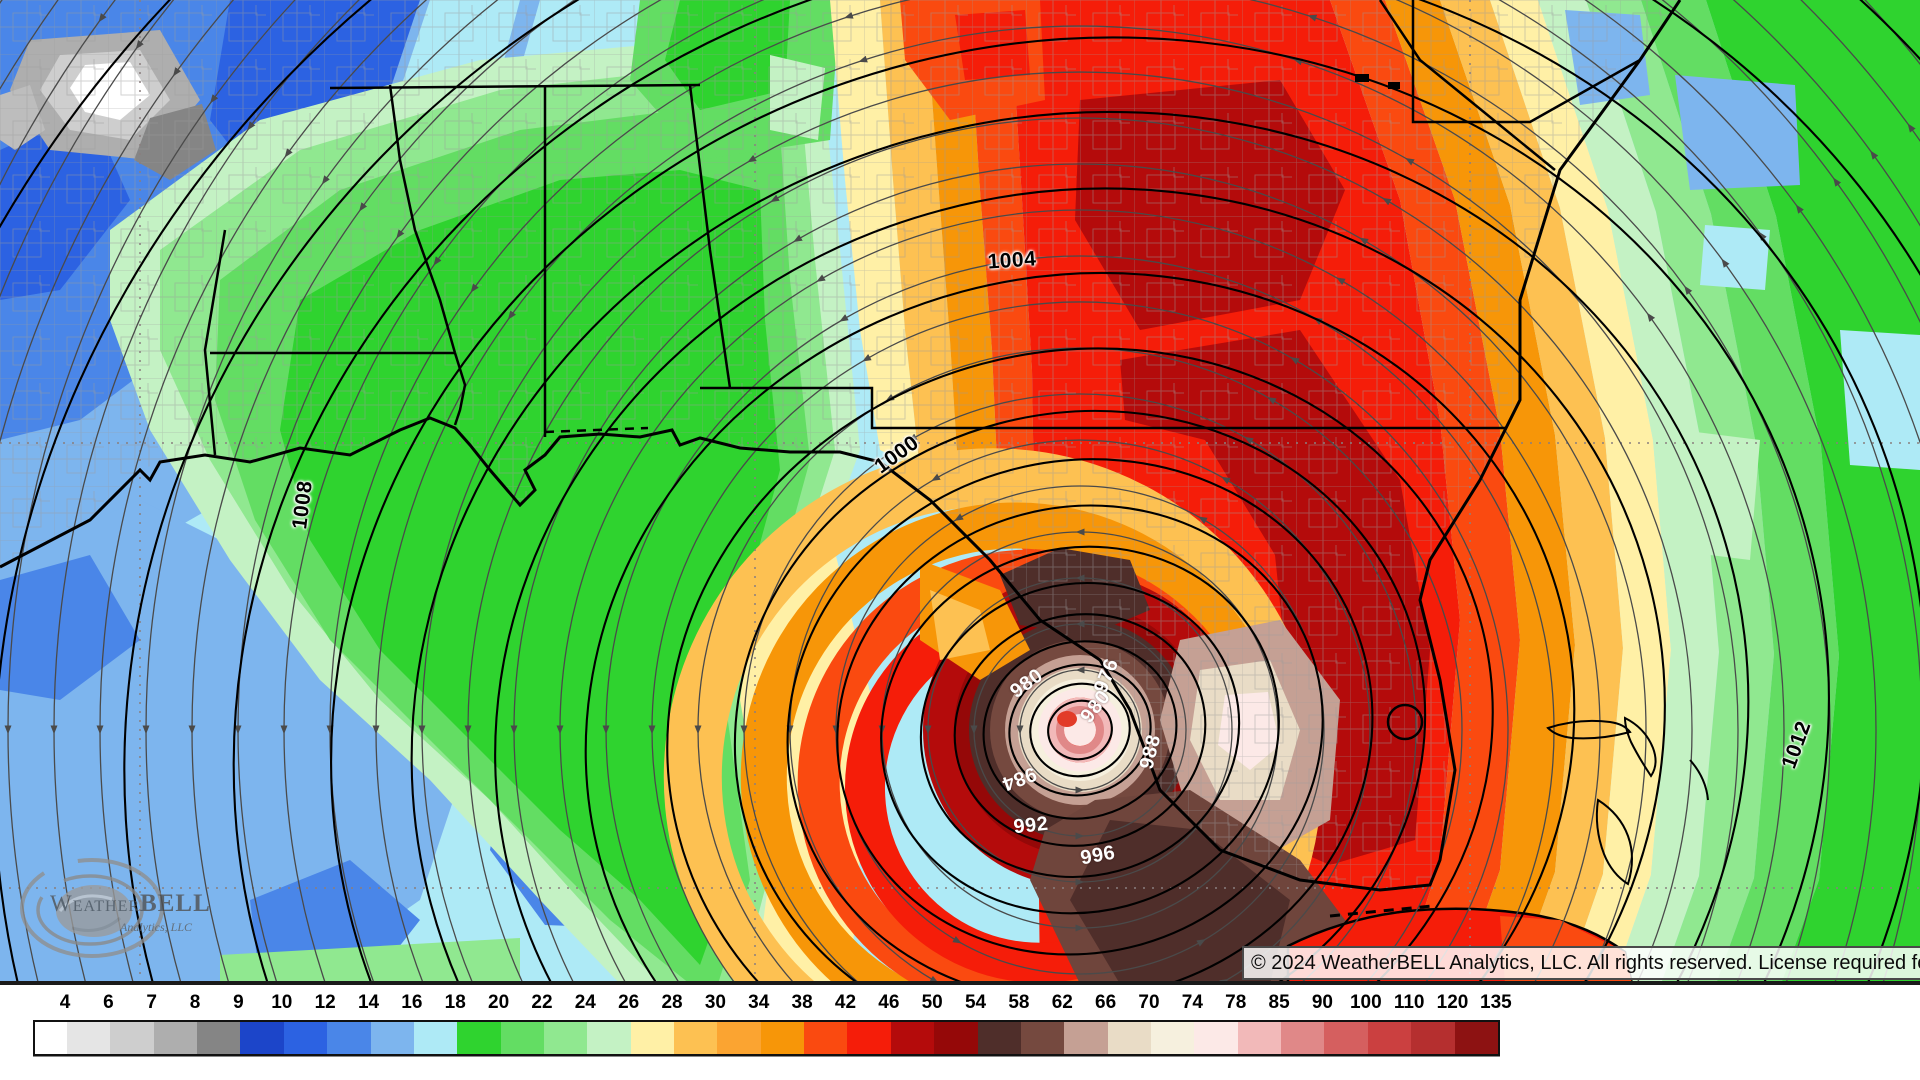 The width and height of the screenshot is (1920, 1080). What do you see at coordinates (1062, 1002) in the screenshot?
I see `legend-tick-label: 62` at bounding box center [1062, 1002].